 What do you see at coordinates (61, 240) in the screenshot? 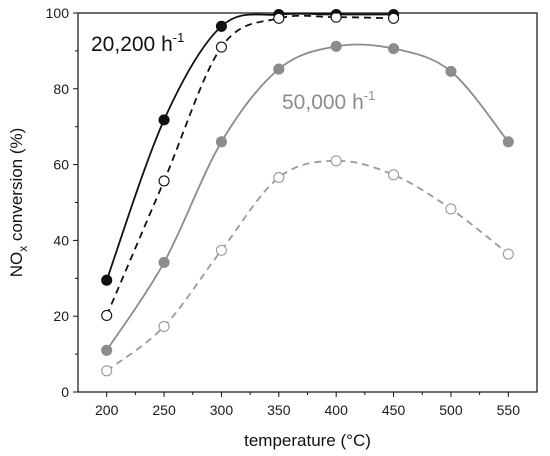
I see `y-tick-label: 40` at bounding box center [61, 240].